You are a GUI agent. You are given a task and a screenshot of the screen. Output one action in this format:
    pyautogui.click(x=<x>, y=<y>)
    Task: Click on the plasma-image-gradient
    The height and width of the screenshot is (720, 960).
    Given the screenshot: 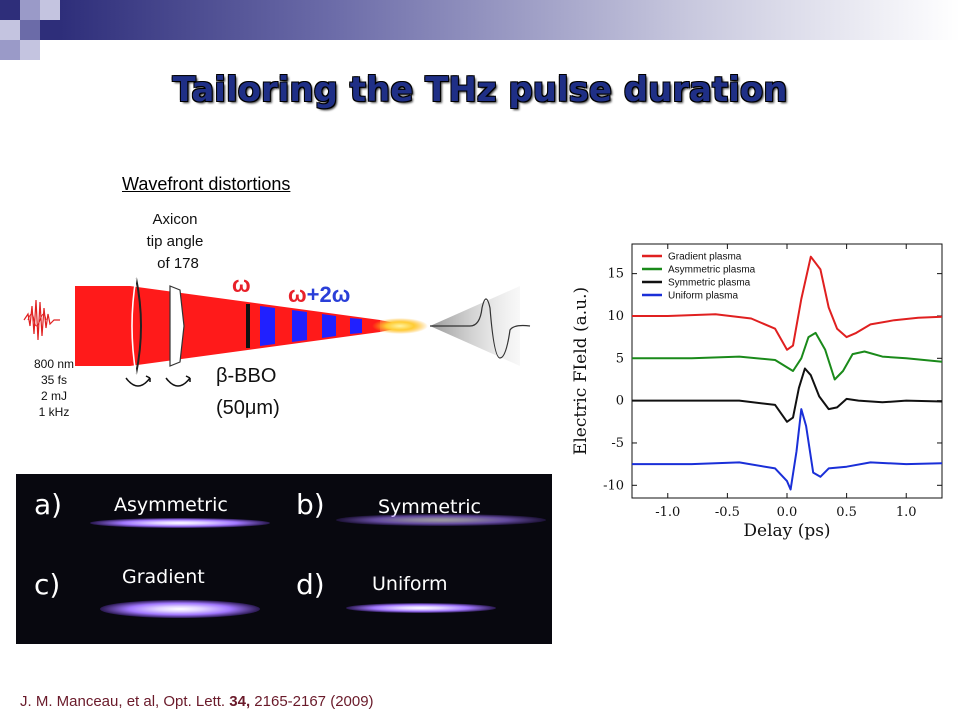 What is the action you would take?
    pyautogui.click(x=180, y=609)
    